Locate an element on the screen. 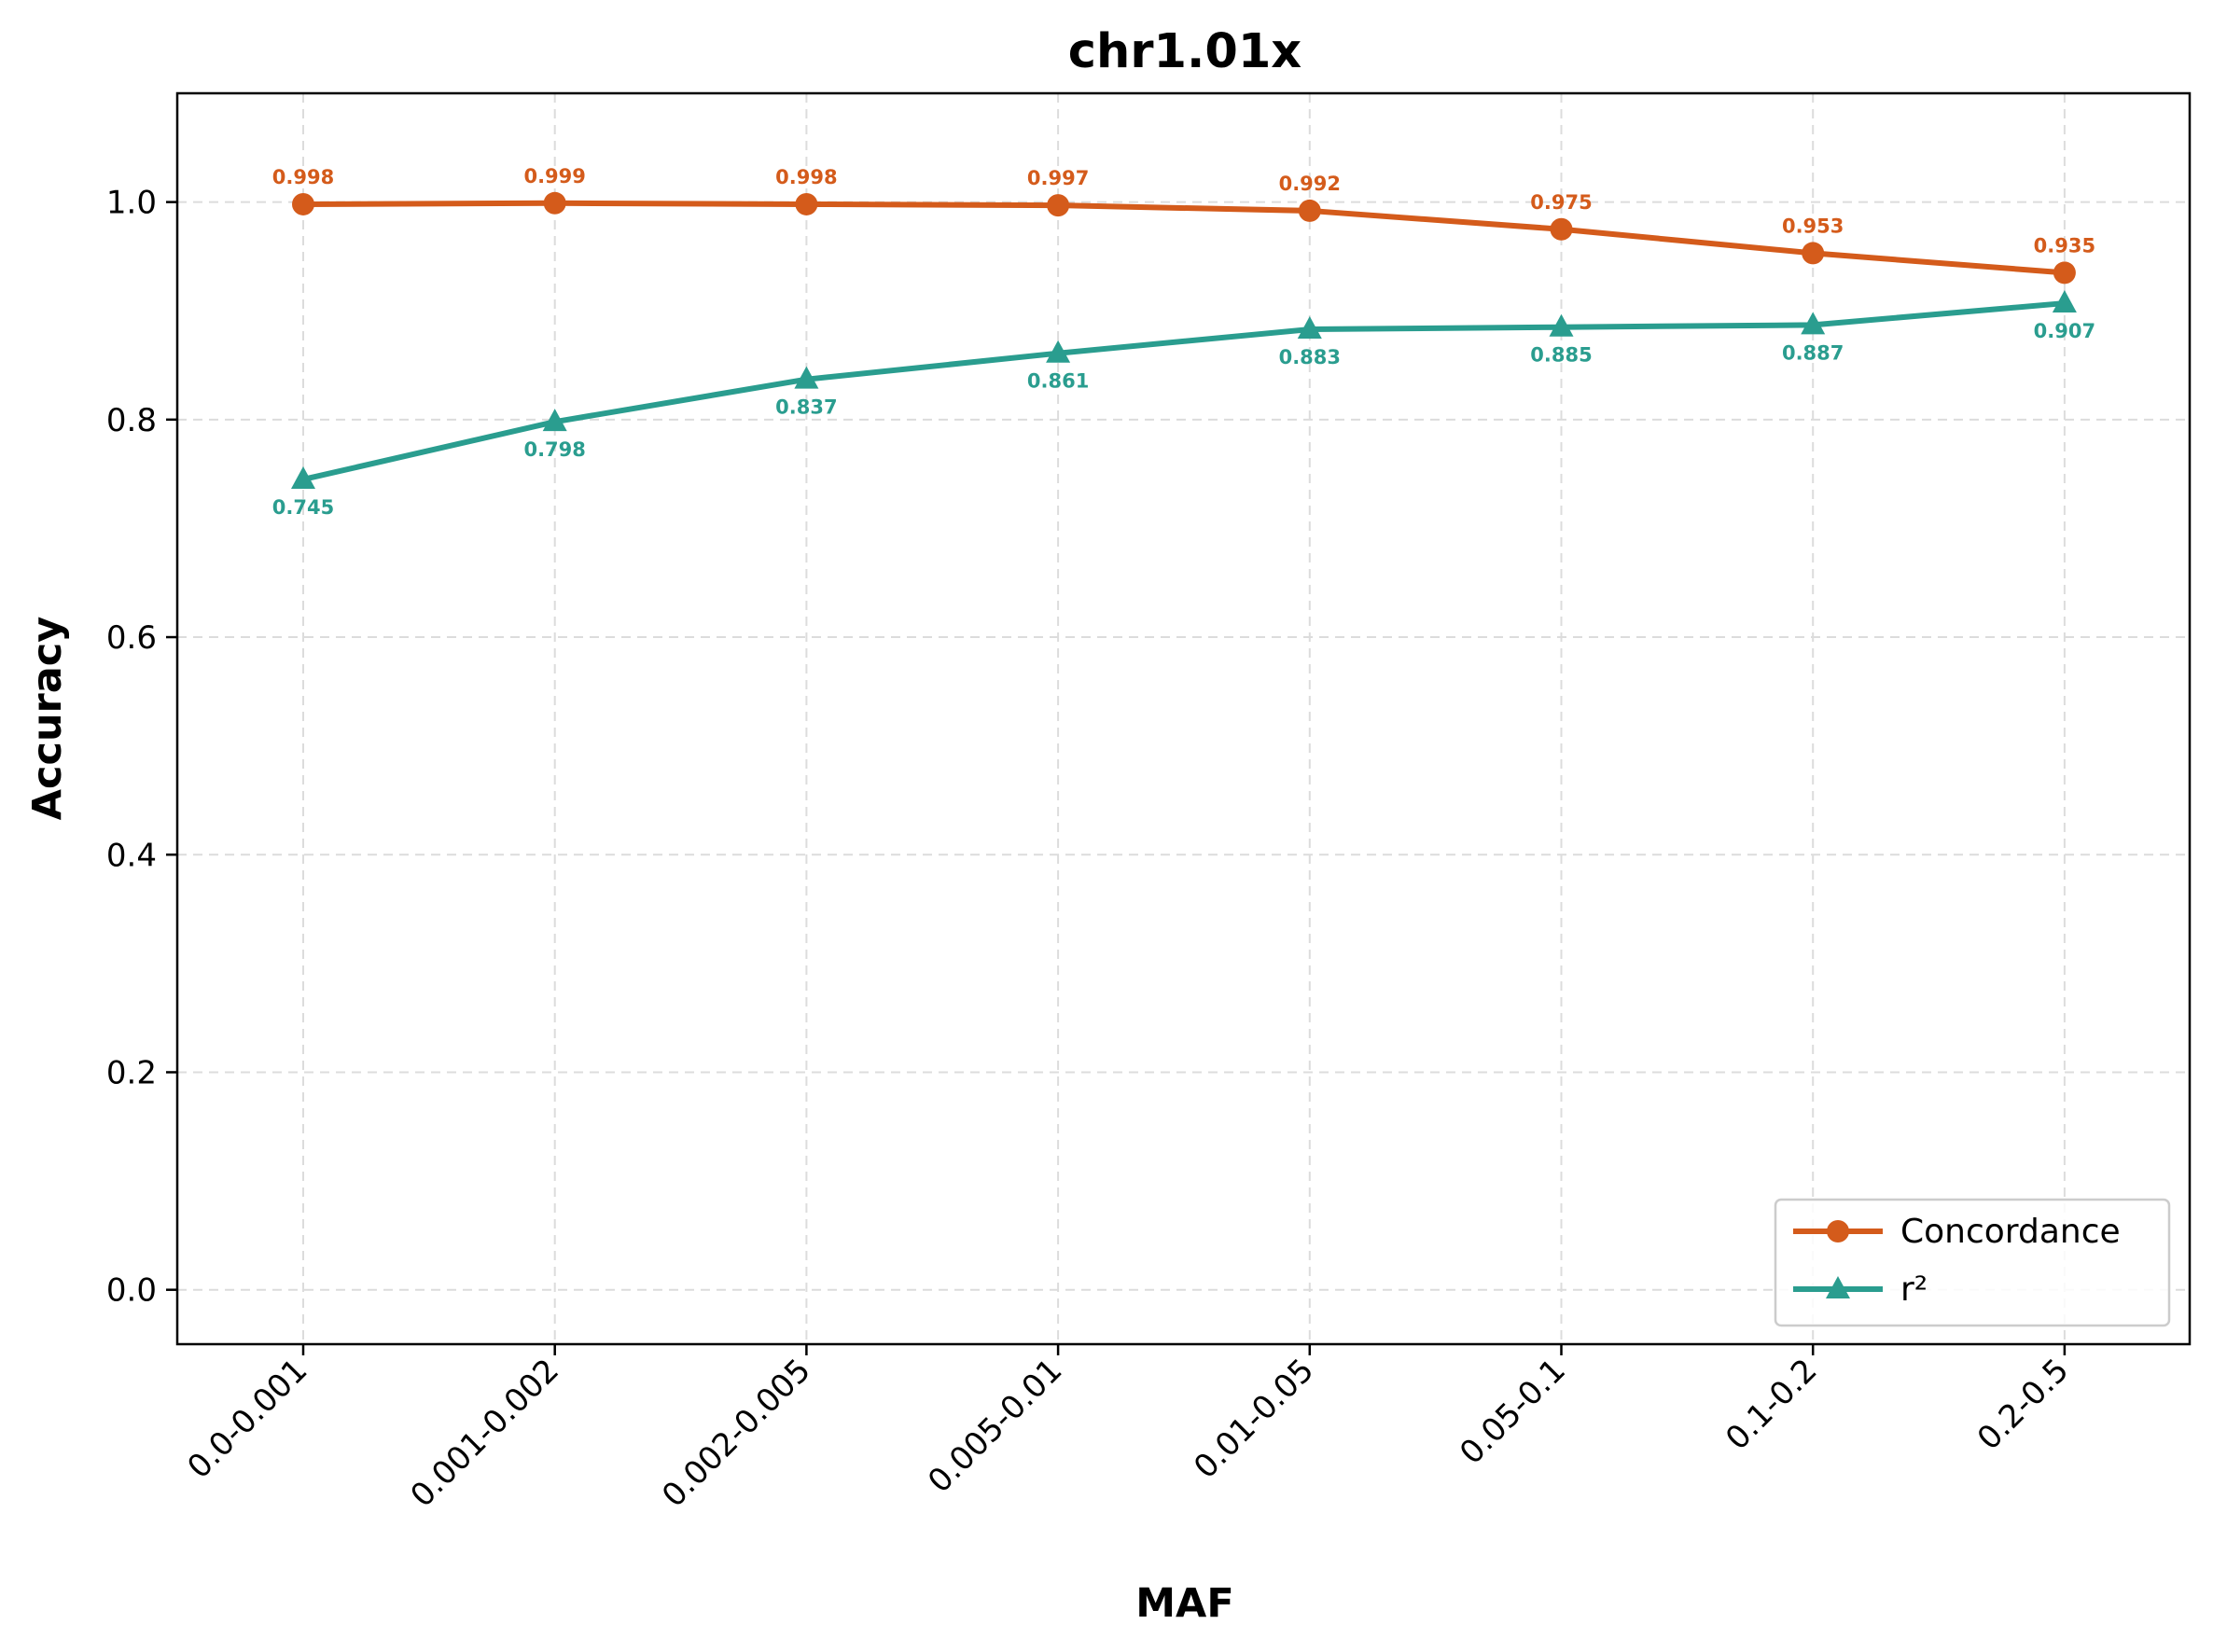 This screenshot has width=2213, height=1652. y-axis-title: Accuracy is located at coordinates (47, 719).